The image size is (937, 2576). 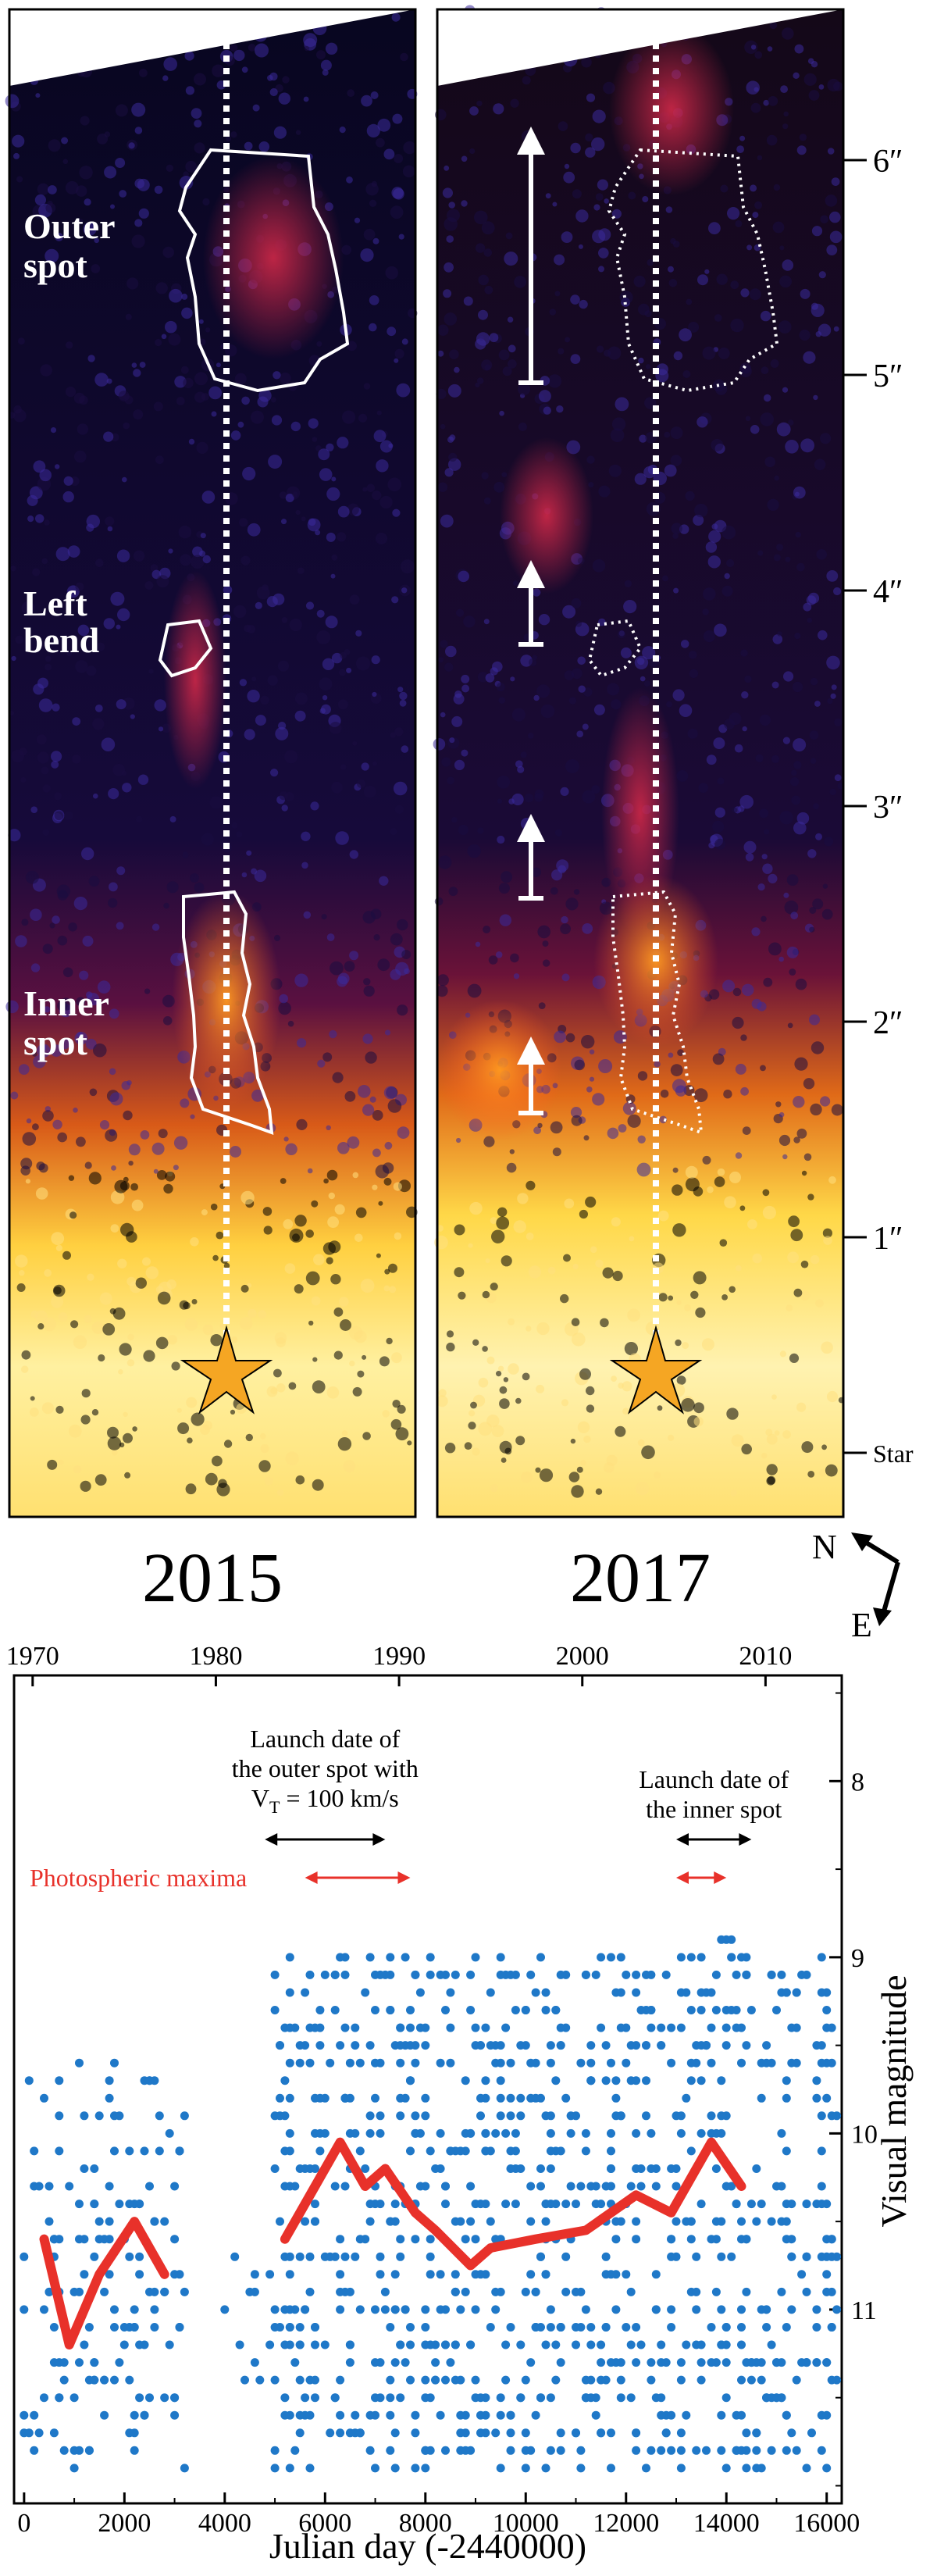 I want to click on scale-tick: 6″, so click(x=888, y=162).